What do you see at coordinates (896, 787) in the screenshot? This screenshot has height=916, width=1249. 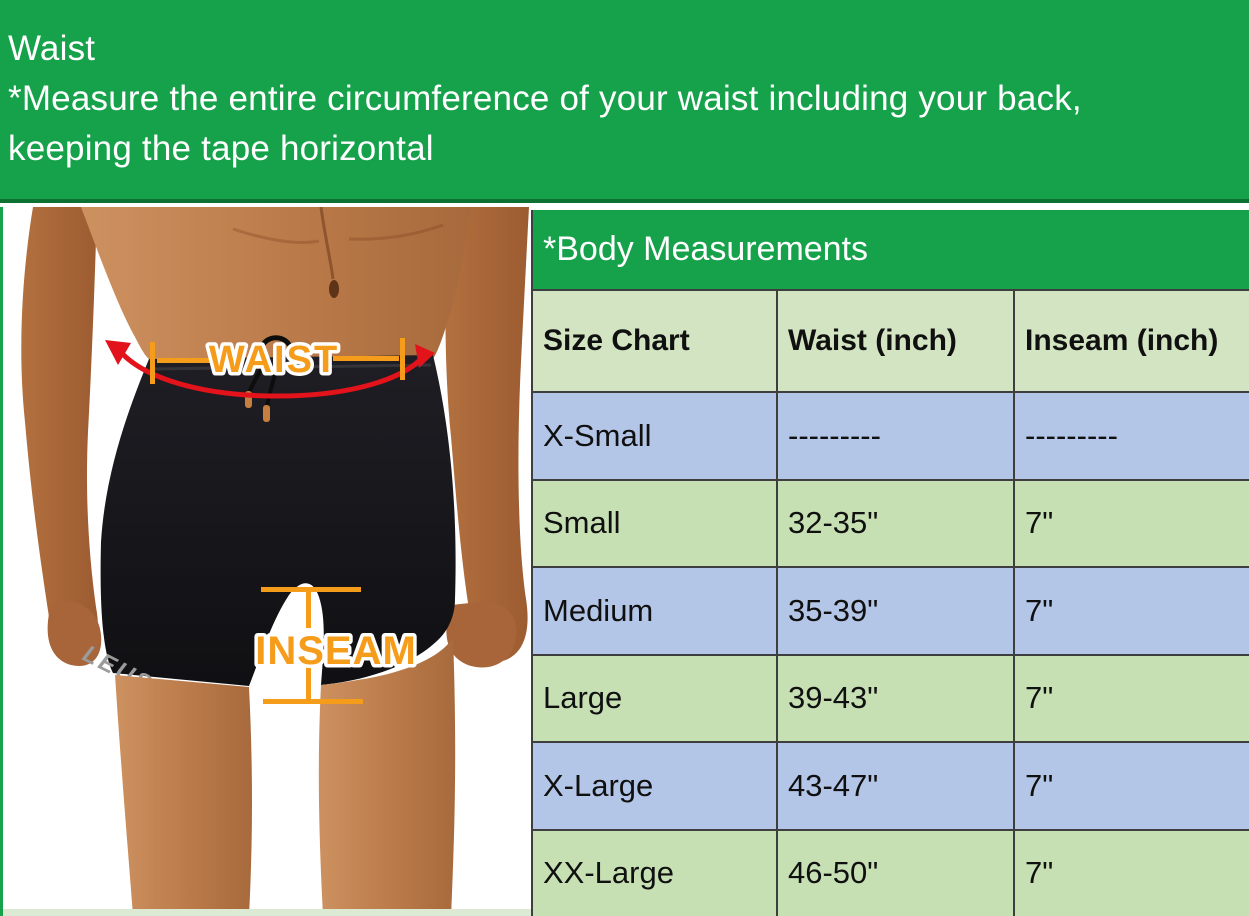 I see `waist-cell: 43-47"` at bounding box center [896, 787].